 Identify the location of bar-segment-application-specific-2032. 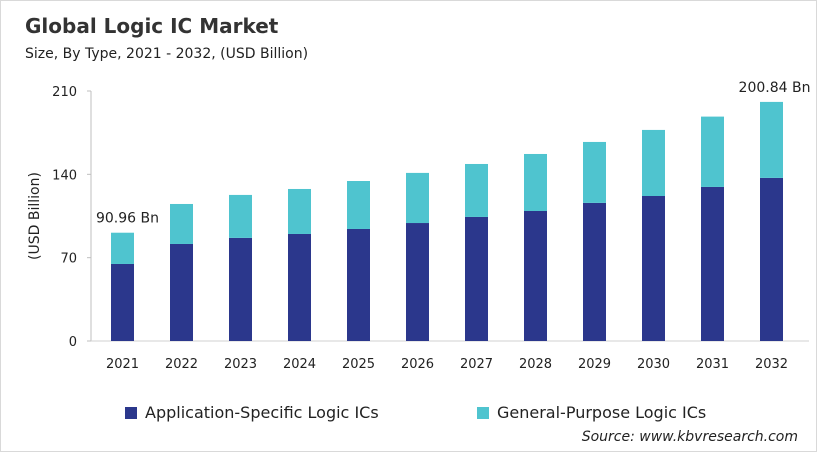
(771, 259).